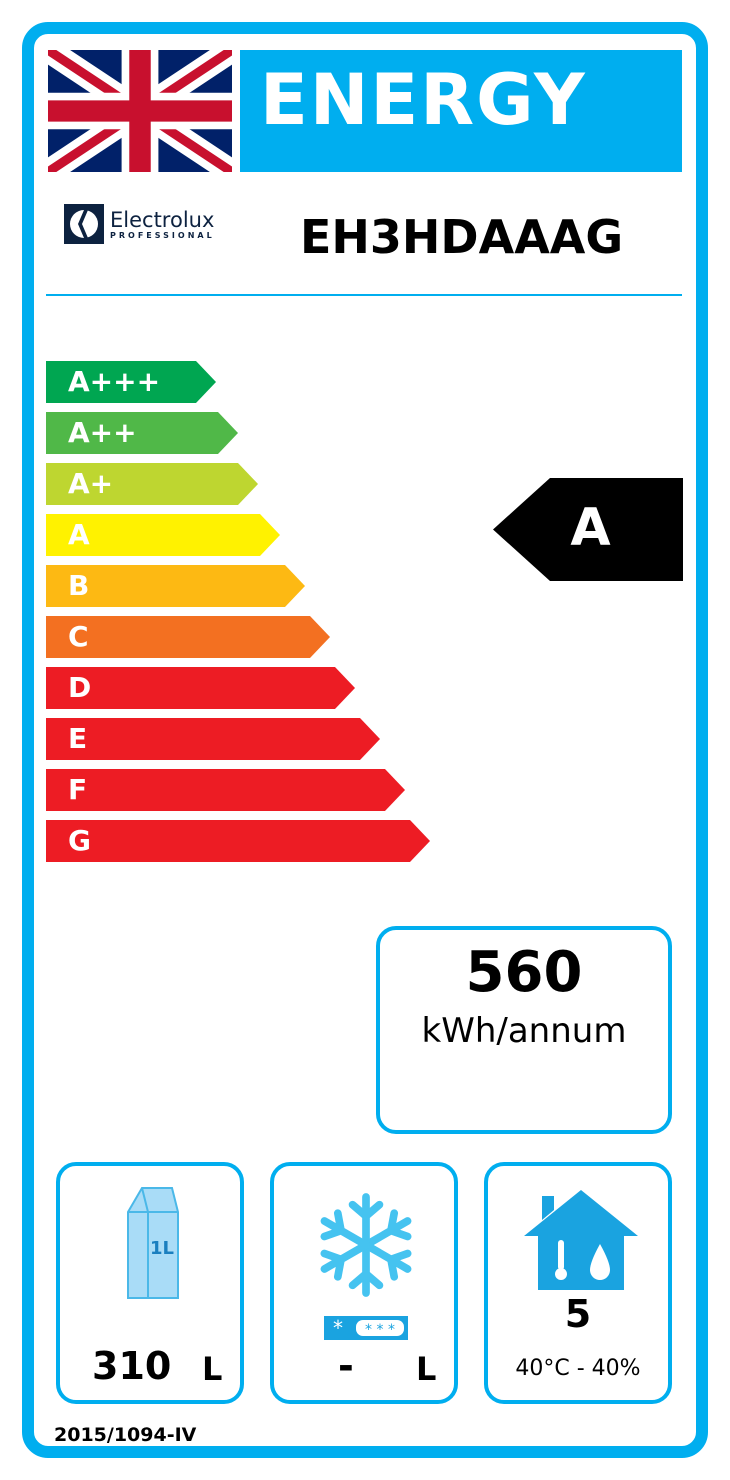  Describe the element at coordinates (426, 1369) in the screenshot. I see `freezer-unit: L` at that location.